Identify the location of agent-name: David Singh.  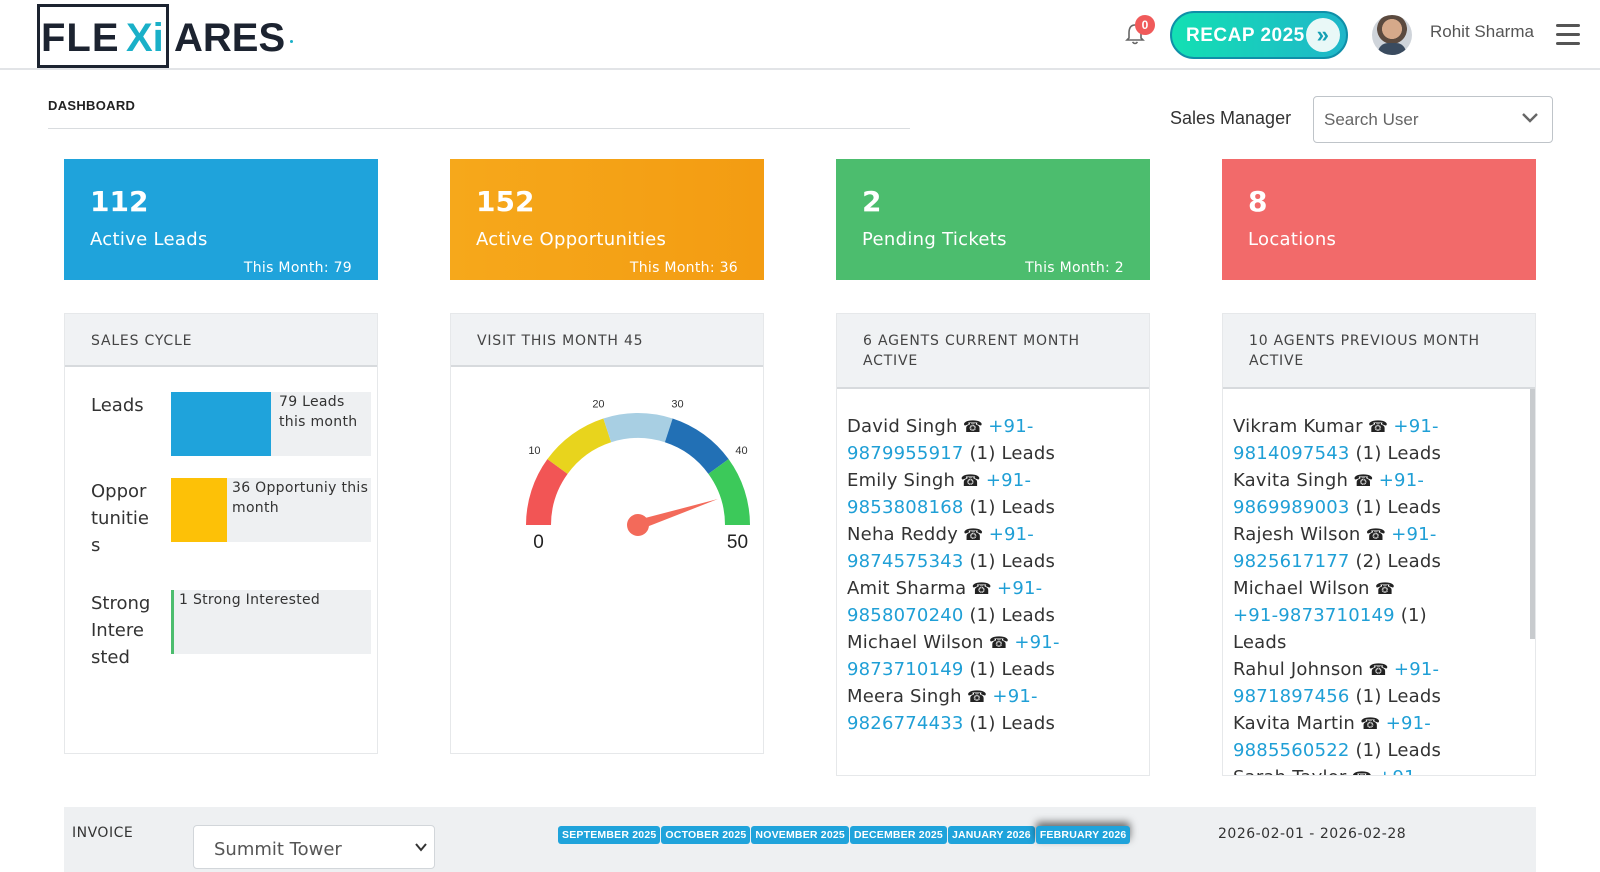
(902, 426).